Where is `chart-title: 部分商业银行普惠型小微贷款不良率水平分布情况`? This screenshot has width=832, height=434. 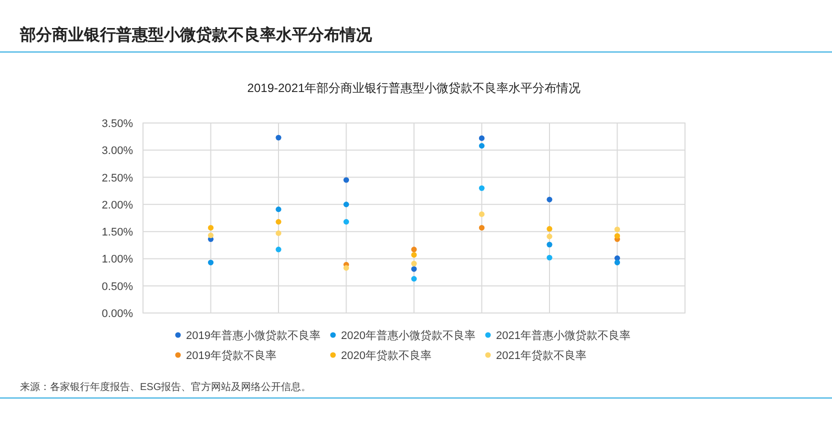
chart-title: 部分商业银行普惠型小微贷款不良率水平分布情况 is located at coordinates (196, 34).